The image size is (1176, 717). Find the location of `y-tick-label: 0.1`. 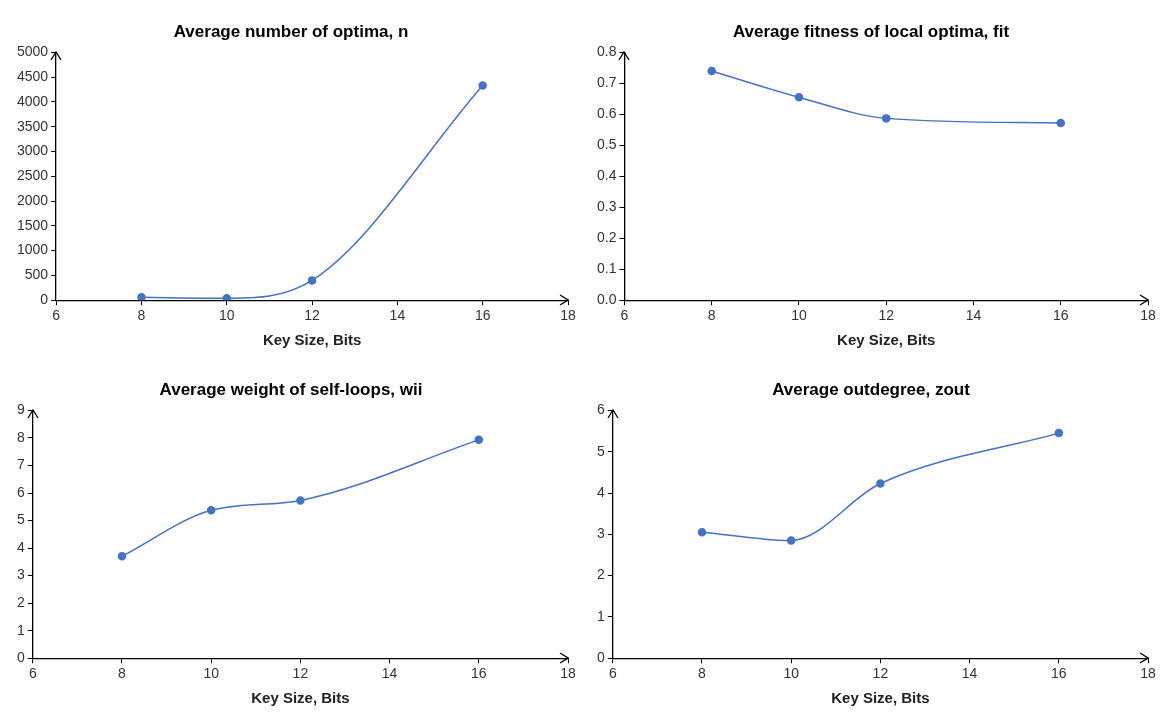

y-tick-label: 0.1 is located at coordinates (606, 268).